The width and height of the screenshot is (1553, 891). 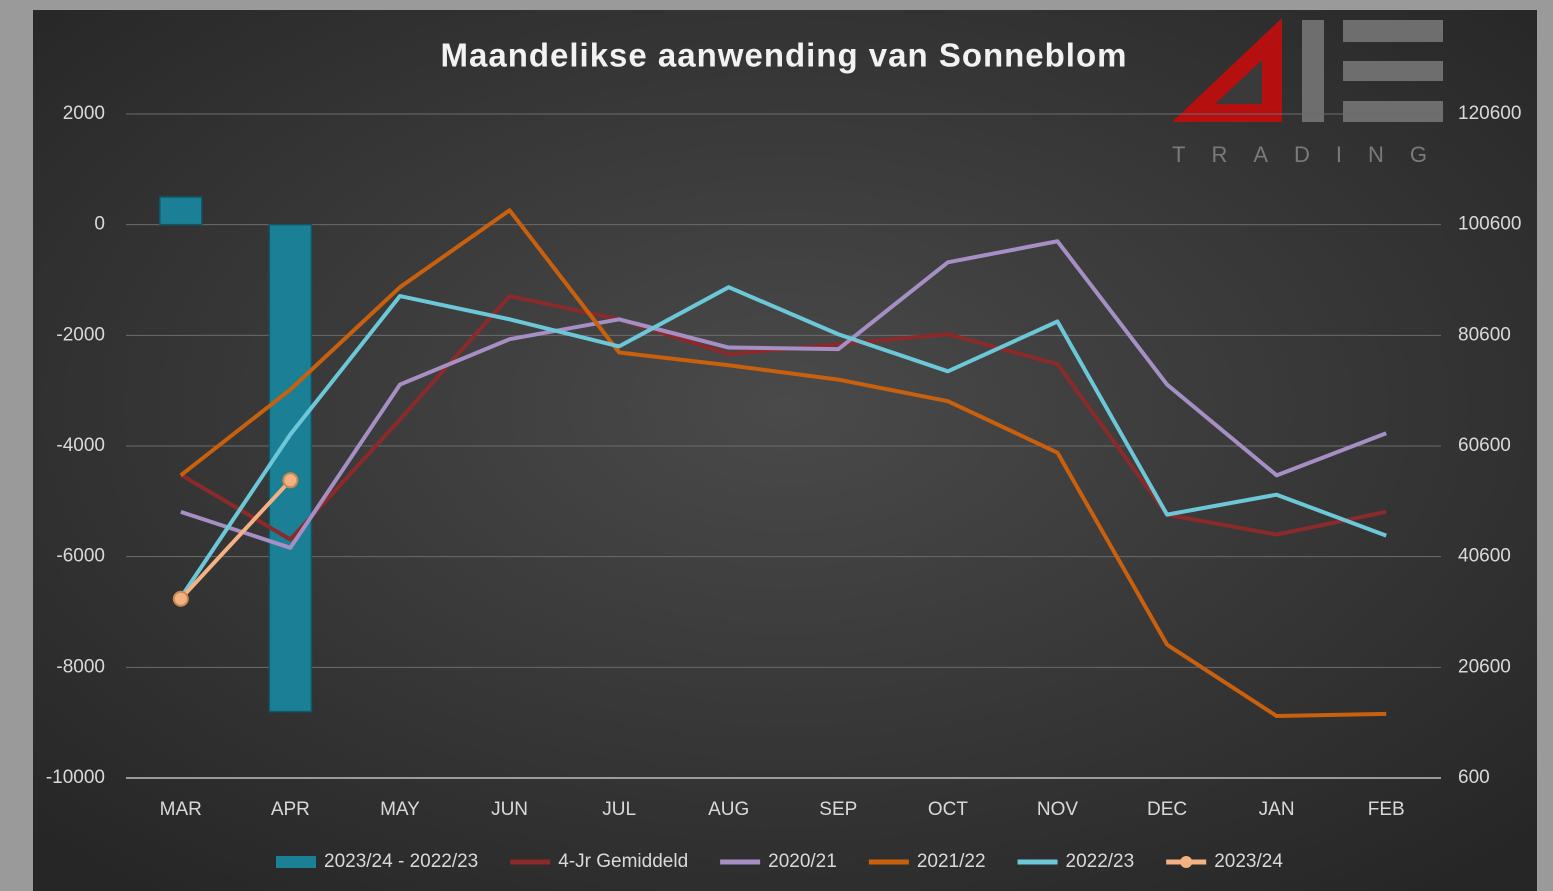 I want to click on y-tick-label: 2000, so click(x=84, y=113).